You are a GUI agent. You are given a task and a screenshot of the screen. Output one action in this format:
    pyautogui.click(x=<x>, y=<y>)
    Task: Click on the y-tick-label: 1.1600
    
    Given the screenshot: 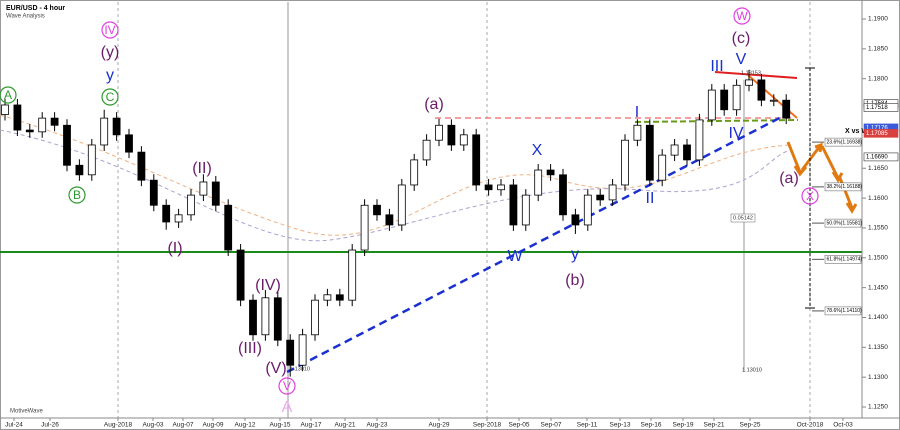 What is the action you would take?
    pyautogui.click(x=878, y=198)
    